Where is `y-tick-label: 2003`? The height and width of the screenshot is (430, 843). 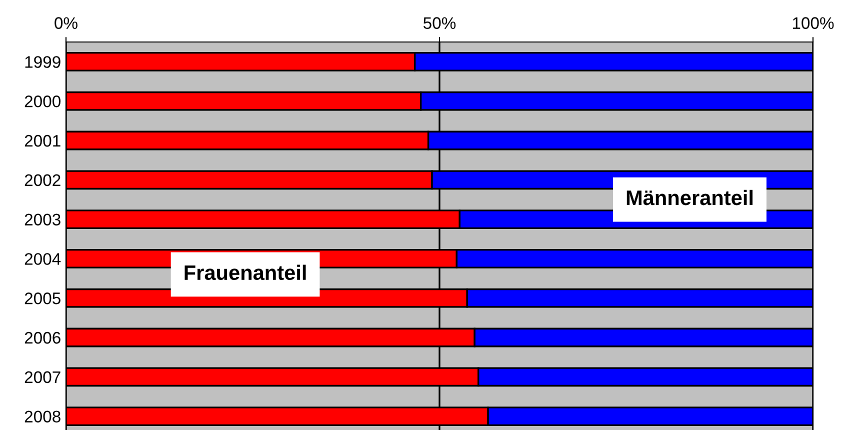 y-tick-label: 2003 is located at coordinates (42, 220).